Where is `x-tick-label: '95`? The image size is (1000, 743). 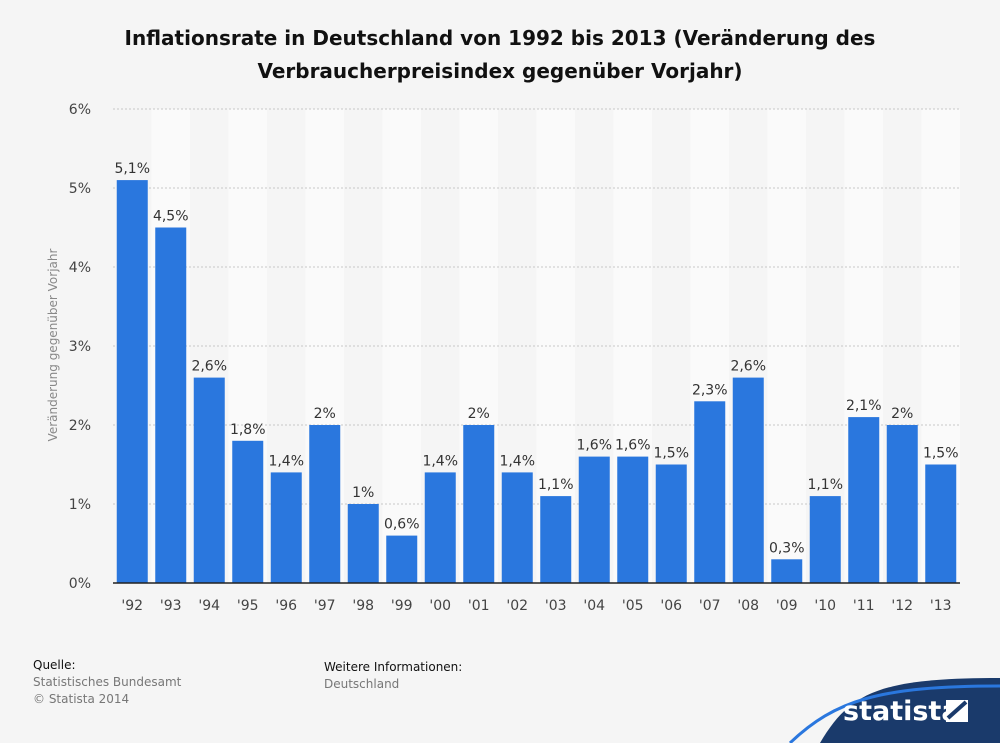
x-tick-label: '95 is located at coordinates (248, 606).